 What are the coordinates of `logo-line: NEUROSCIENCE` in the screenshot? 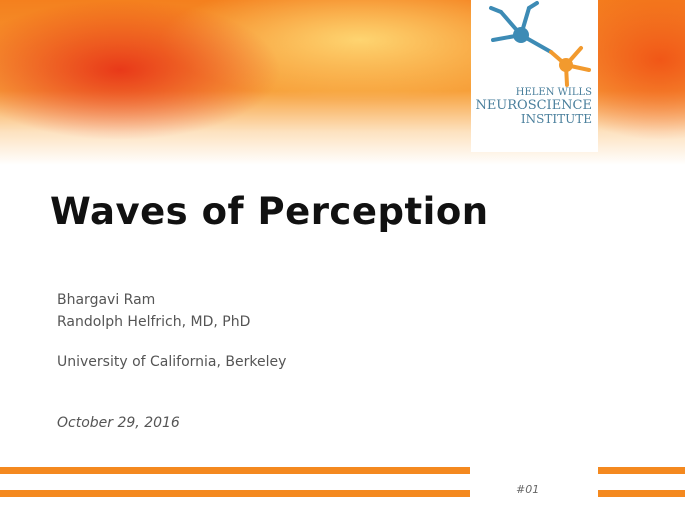 It's located at (533, 105).